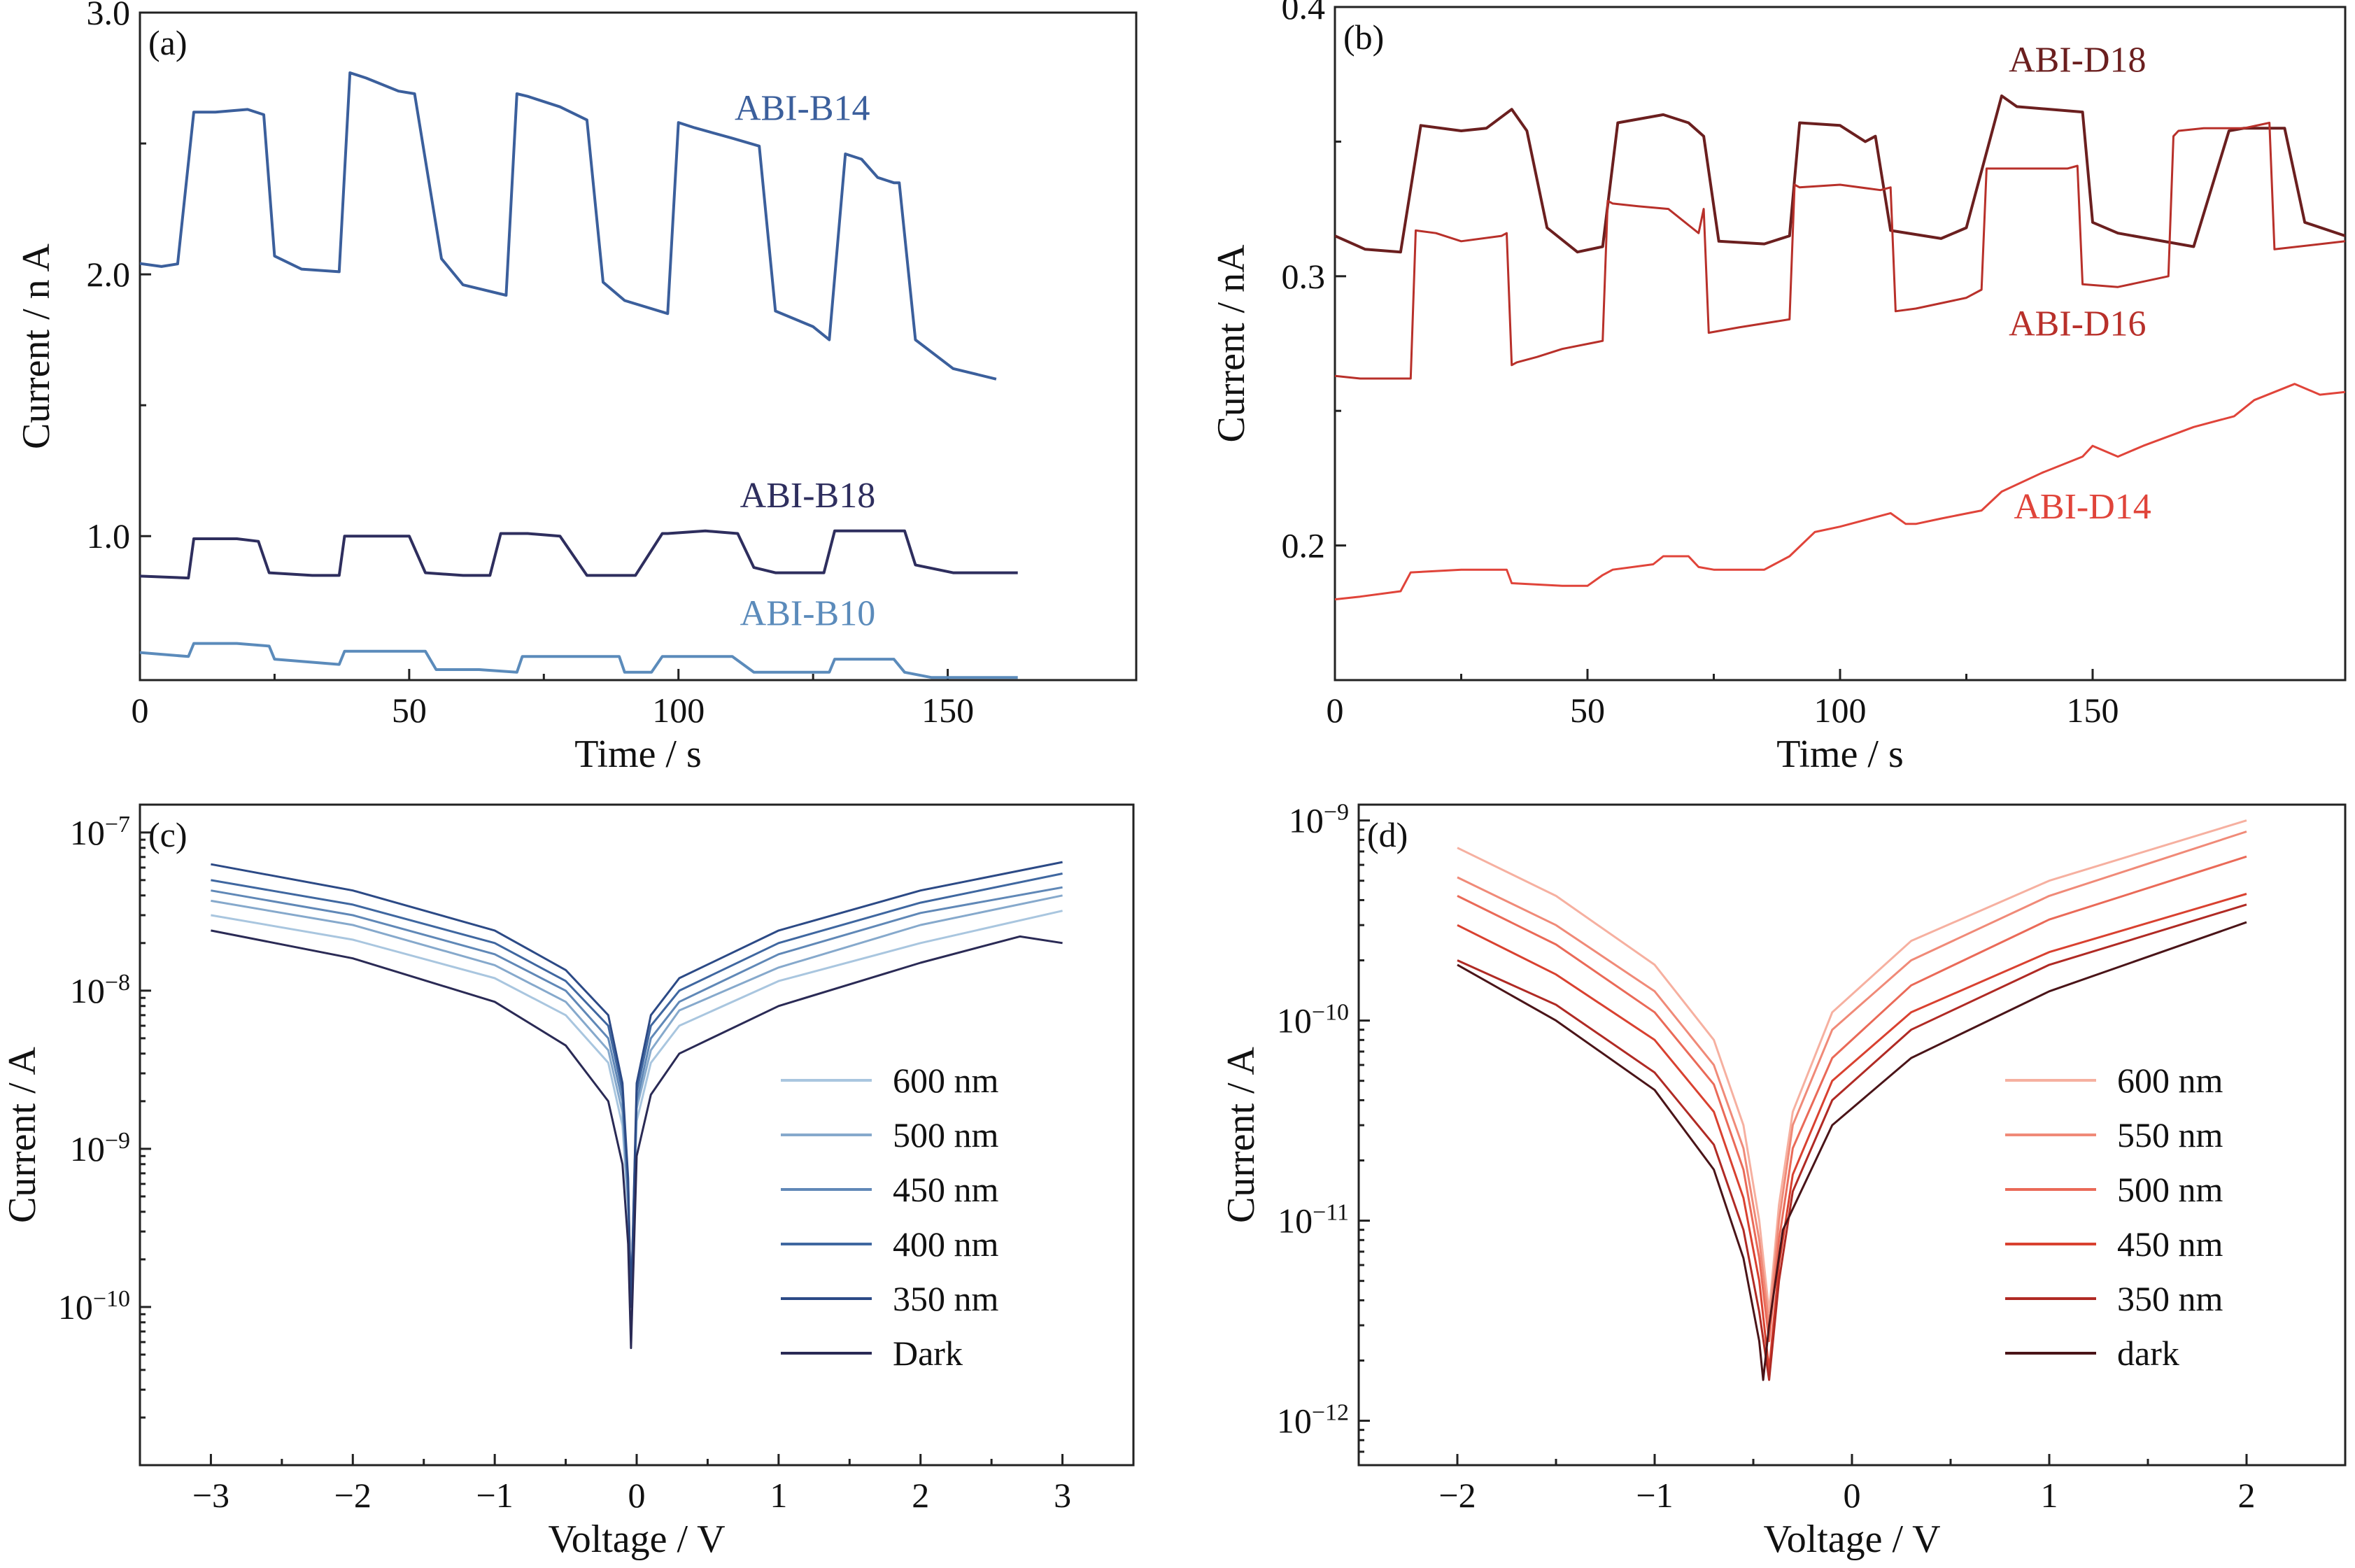  I want to click on legend-label: 400 nm, so click(946, 1244).